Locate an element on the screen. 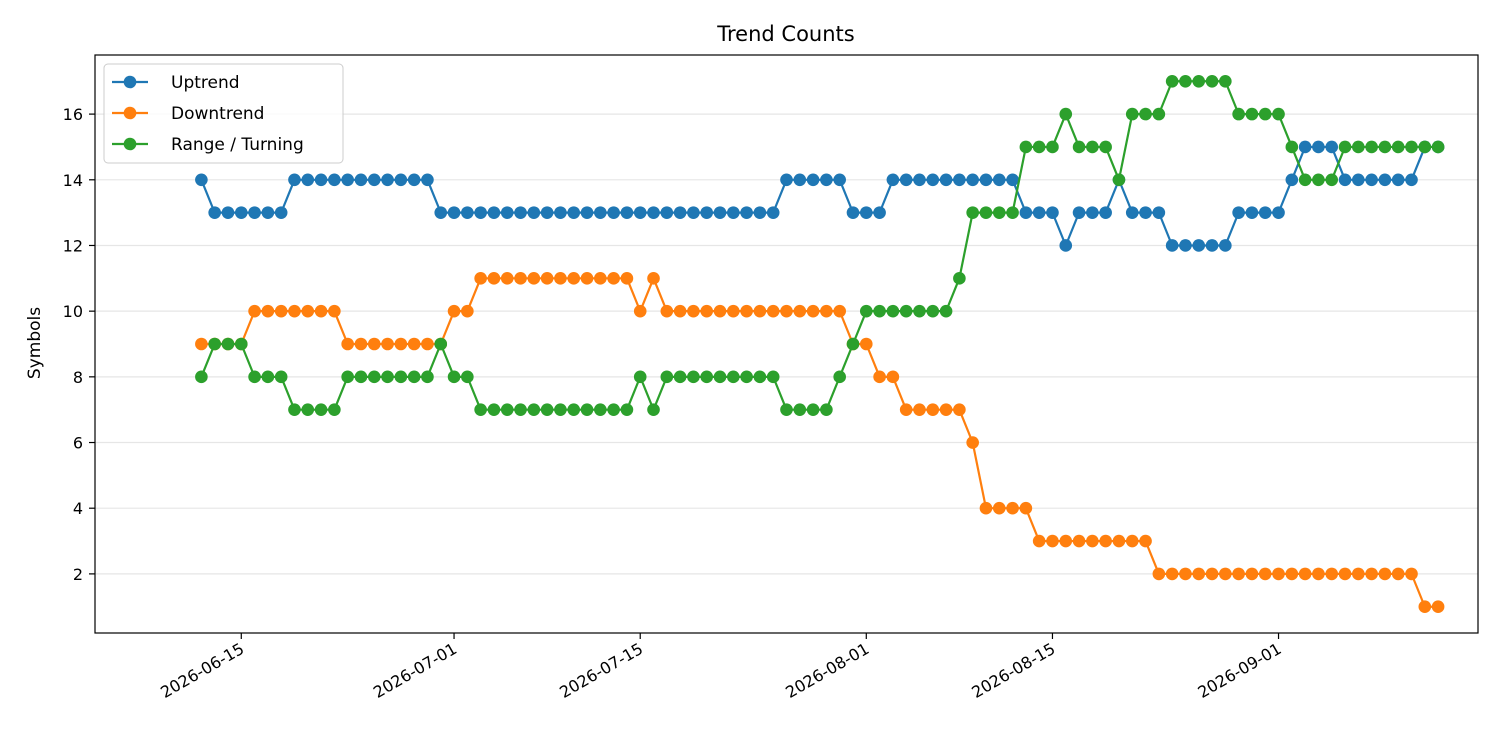  legend-marker is located at coordinates (130, 144).